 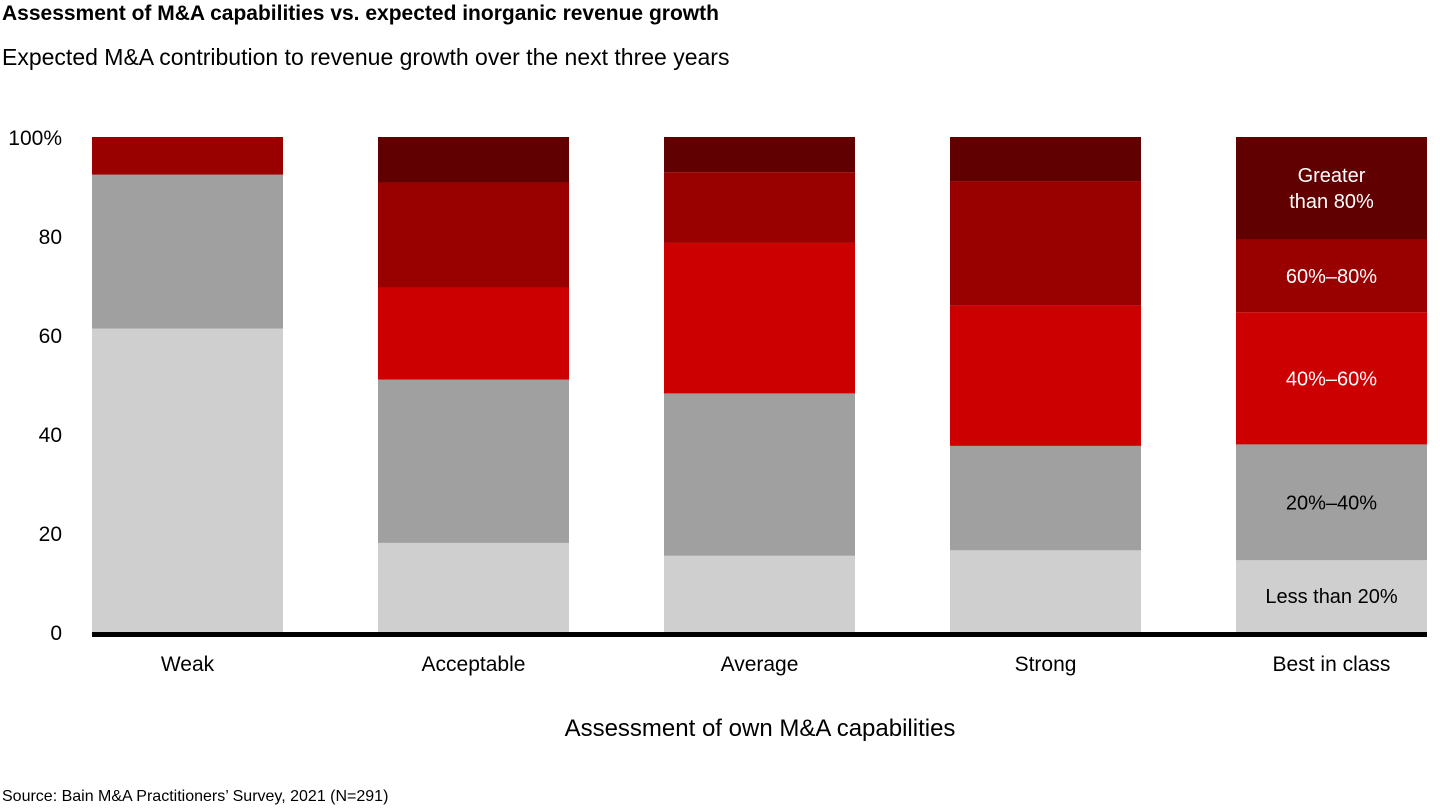 What do you see at coordinates (35, 138) in the screenshot?
I see `y-tick-label: 100%` at bounding box center [35, 138].